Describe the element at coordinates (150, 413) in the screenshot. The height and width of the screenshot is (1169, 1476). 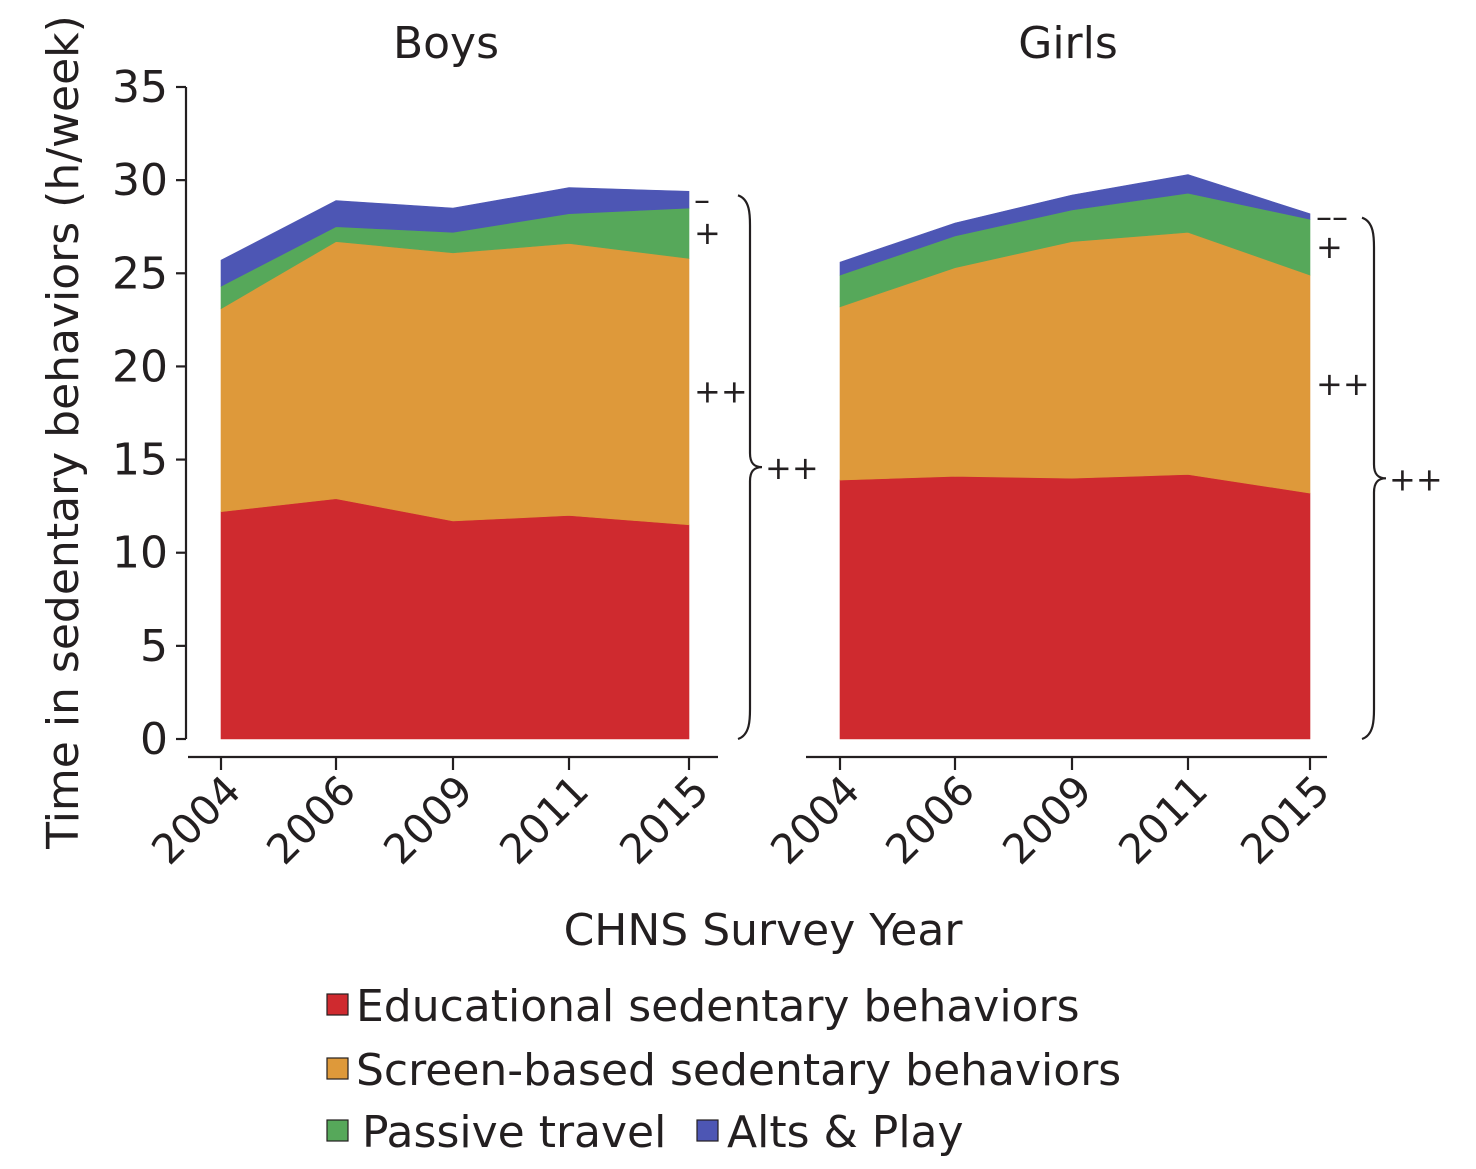
I see `y-axis: 0 5 10 15 20 25 30 35` at that location.